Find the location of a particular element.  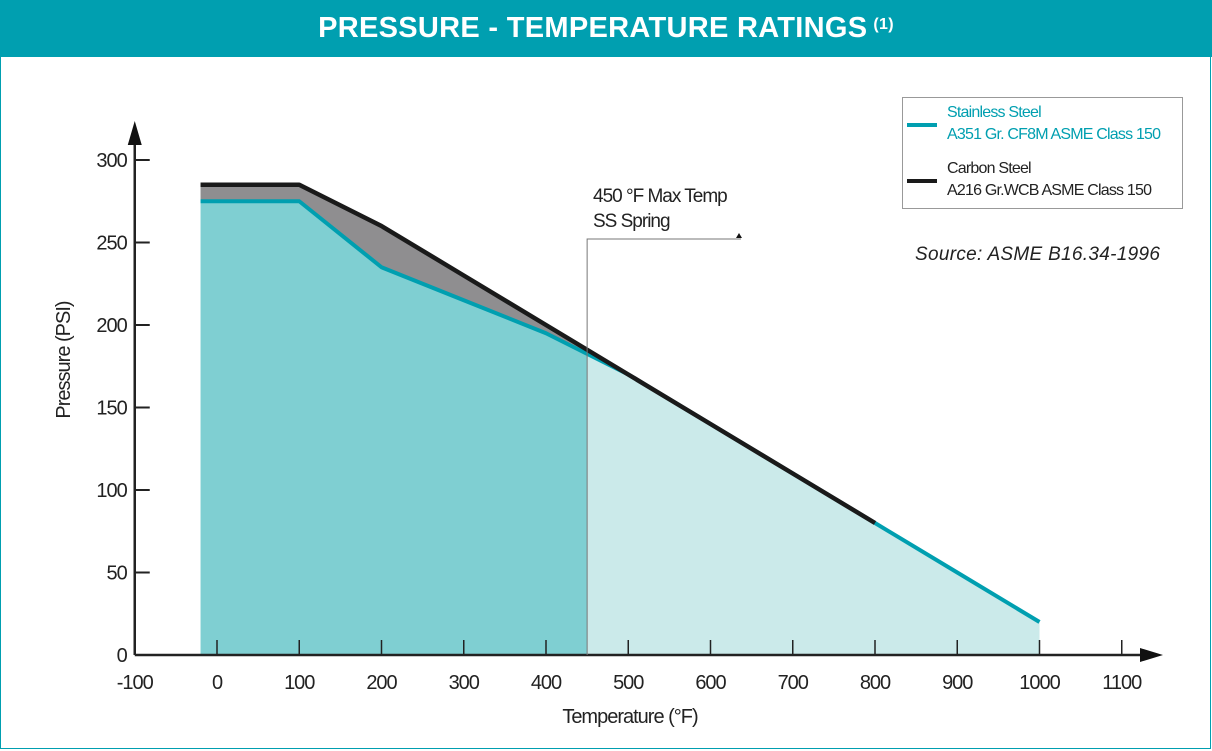

y-tick-label: 200 is located at coordinates (111, 326).